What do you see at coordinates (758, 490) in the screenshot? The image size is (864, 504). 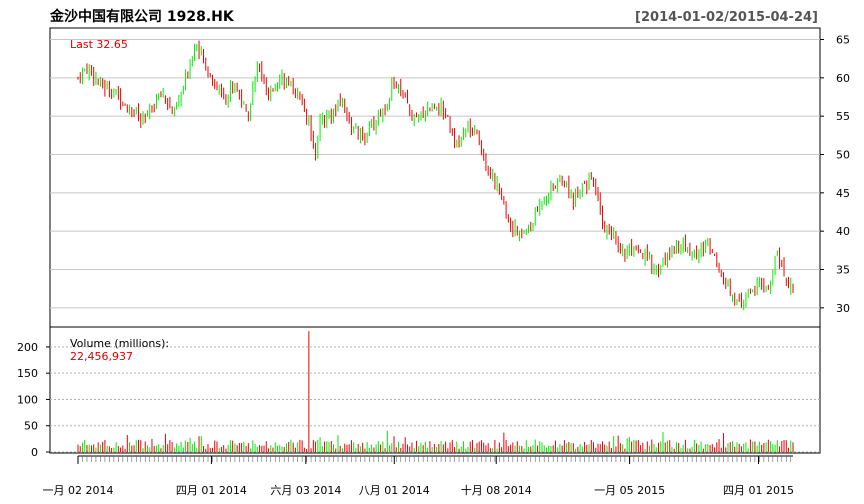 I see `time-axis-label: 四月 01 2015` at bounding box center [758, 490].